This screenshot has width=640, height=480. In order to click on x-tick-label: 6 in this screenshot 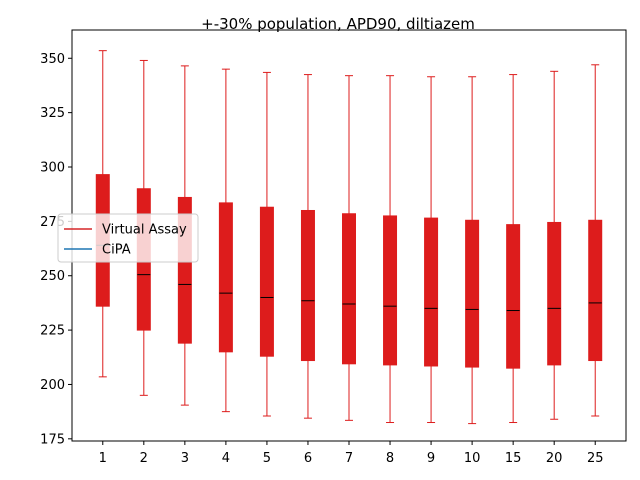, I will do `click(308, 458)`.